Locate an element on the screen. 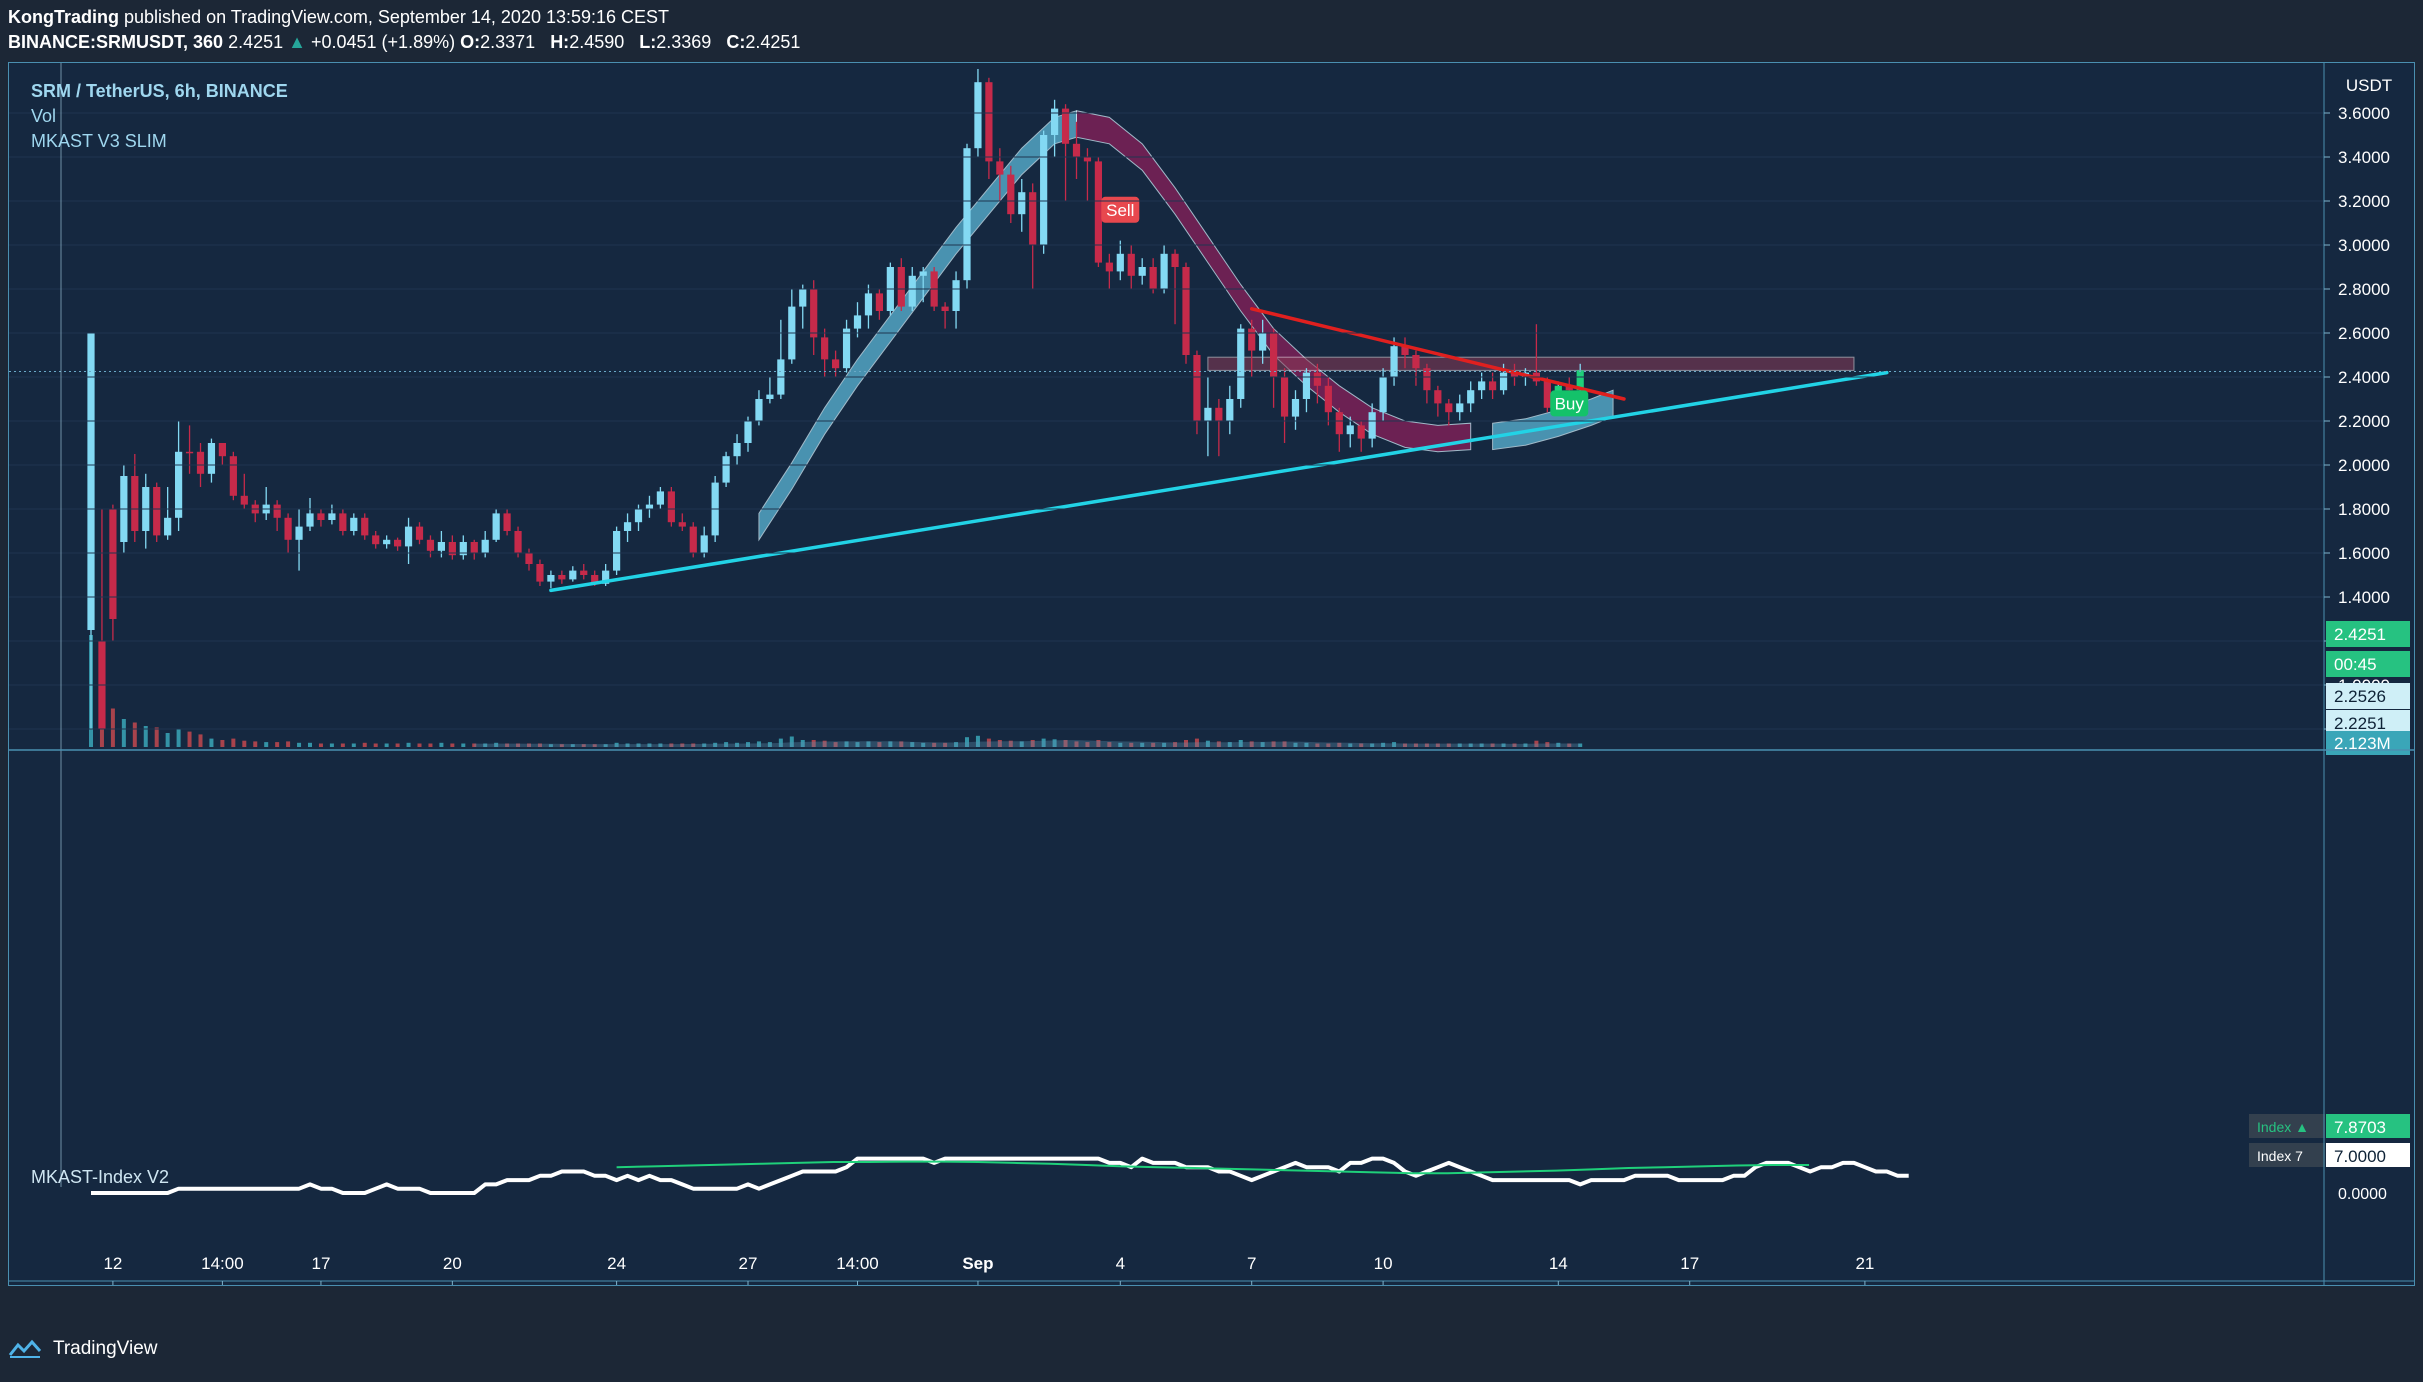 The width and height of the screenshot is (2423, 1382). price-tick-label: 1.4000 is located at coordinates (2364, 597).